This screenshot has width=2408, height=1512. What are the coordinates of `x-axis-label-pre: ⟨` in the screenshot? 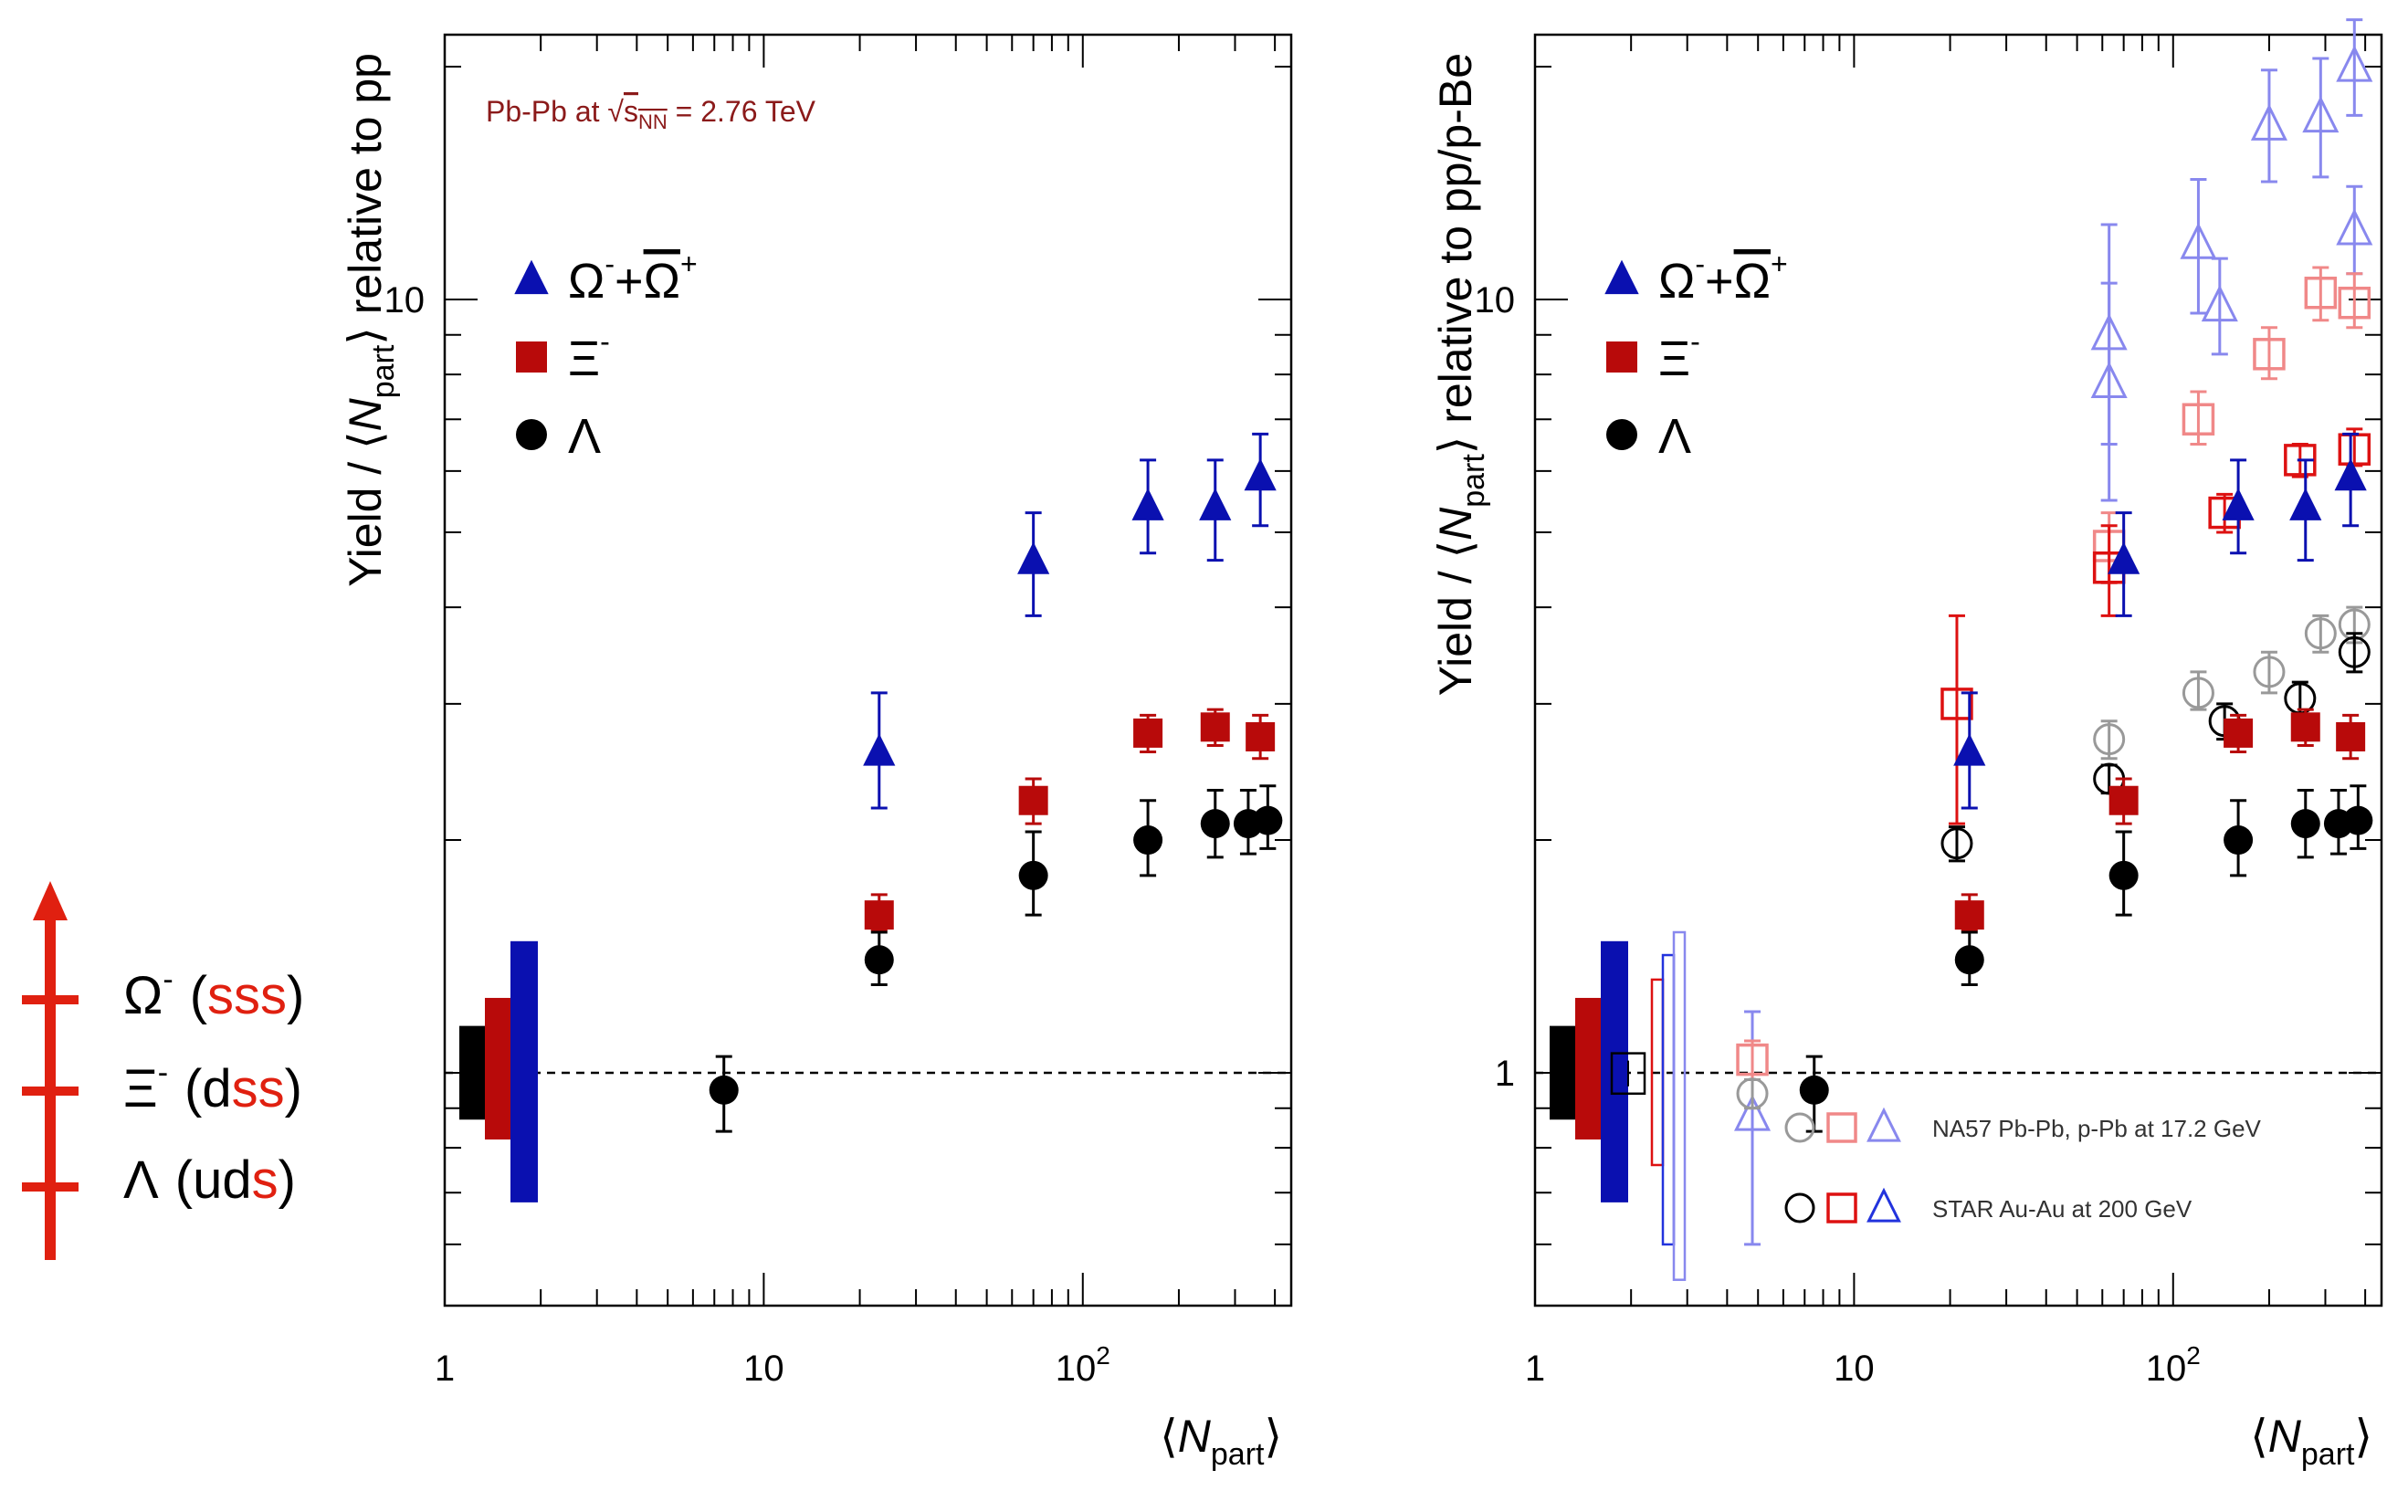 It's located at (1169, 1436).